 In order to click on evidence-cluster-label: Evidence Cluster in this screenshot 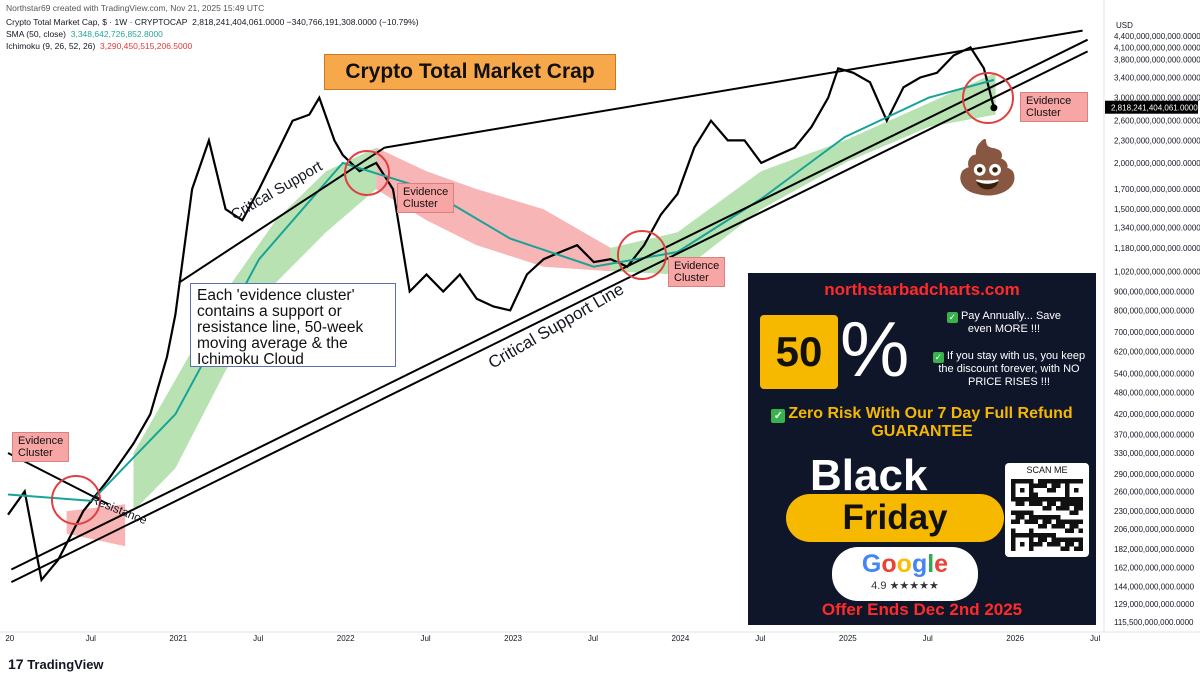, I will do `click(426, 198)`.